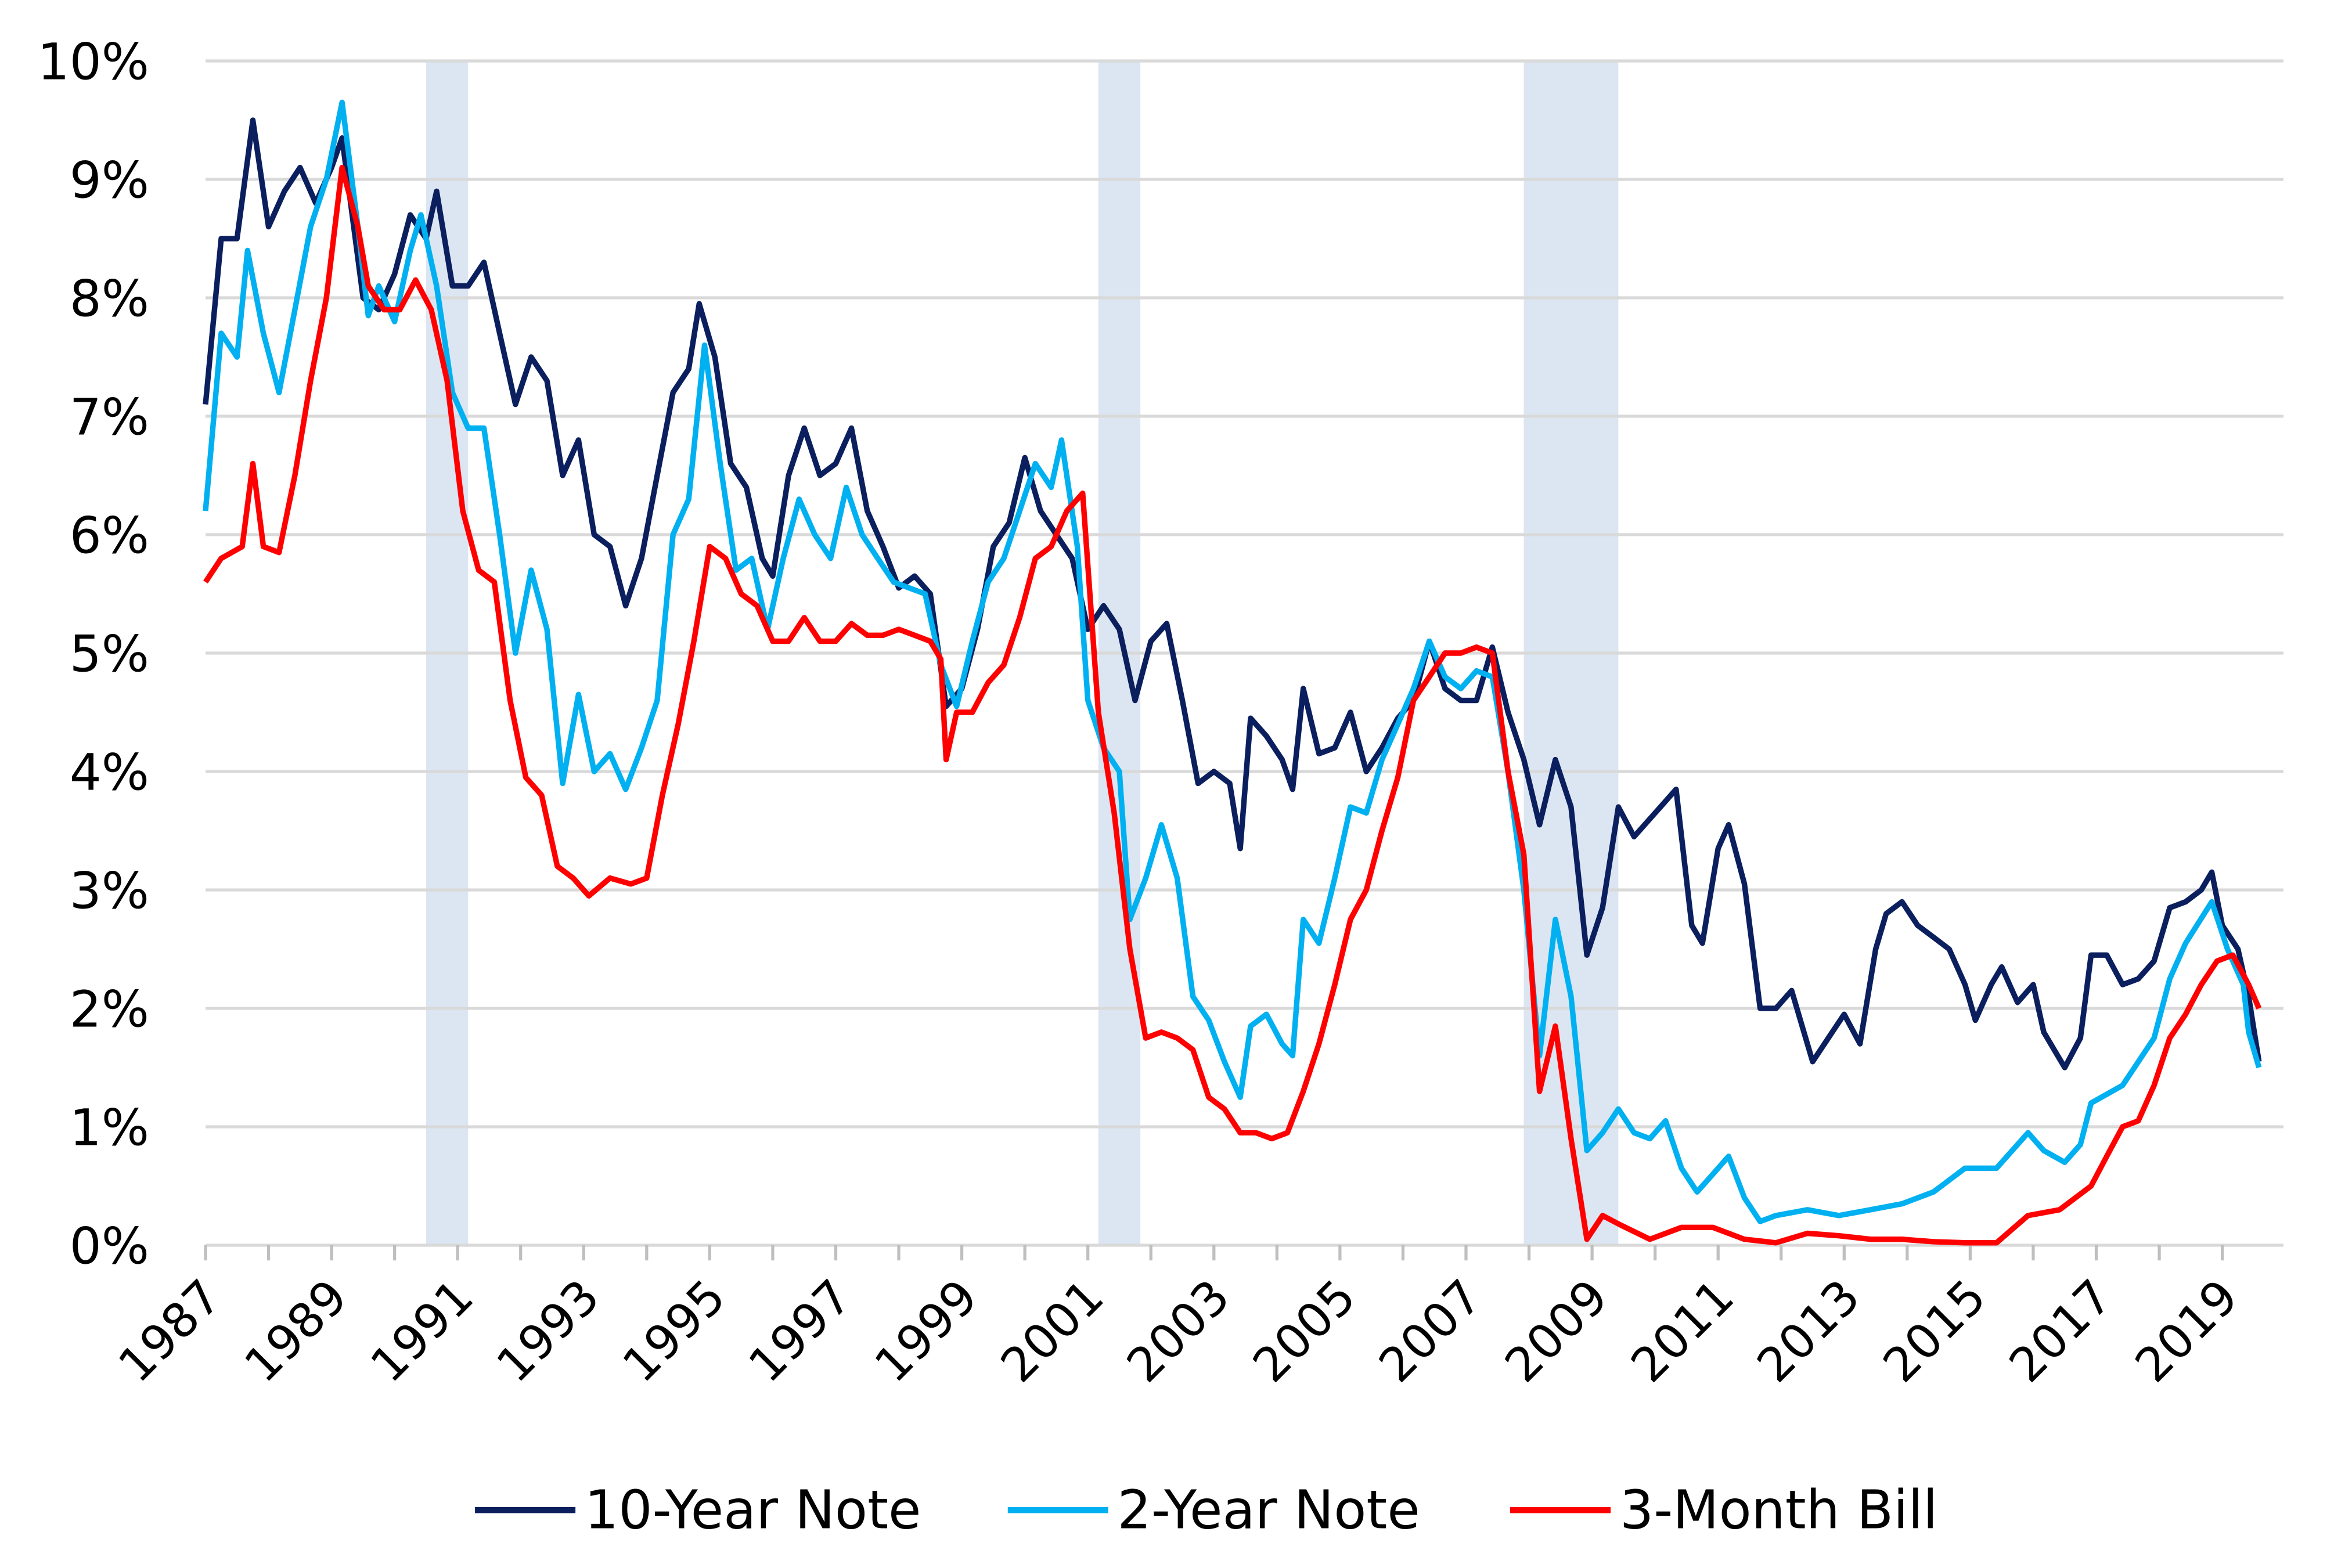  What do you see at coordinates (297, 1332) in the screenshot?
I see `x-tick-label: 1989` at bounding box center [297, 1332].